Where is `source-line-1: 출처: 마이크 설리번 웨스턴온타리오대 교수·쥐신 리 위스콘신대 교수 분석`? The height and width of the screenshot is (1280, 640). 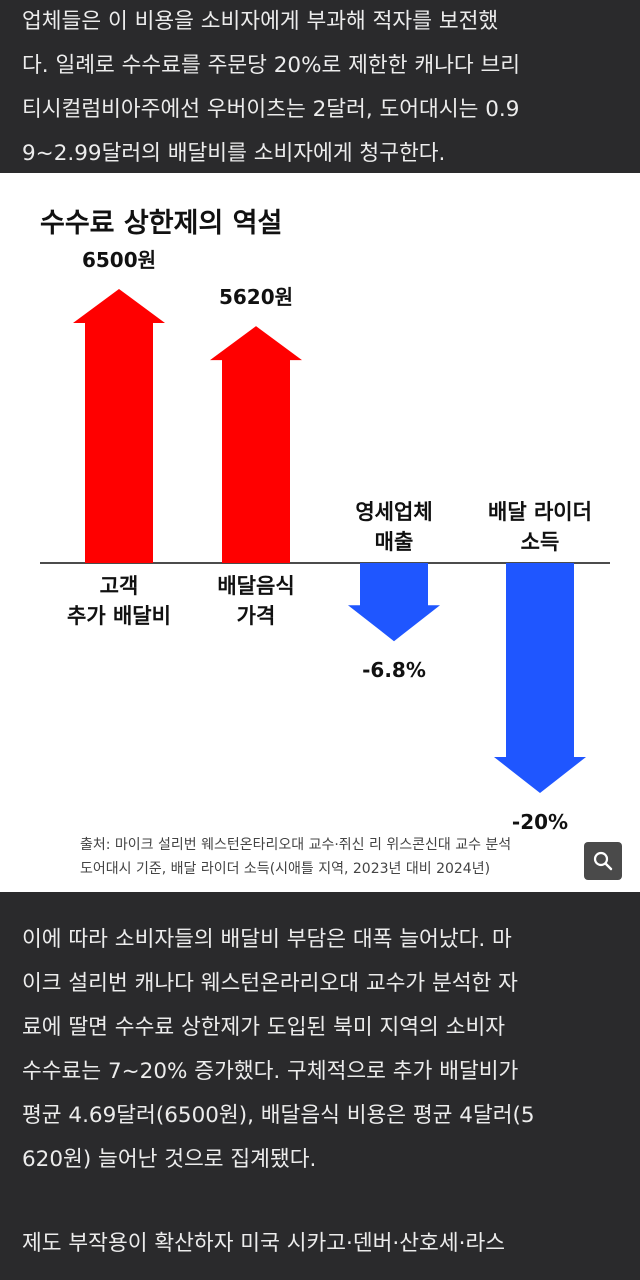
source-line-1: 출처: 마이크 설리번 웨스턴온타리오대 교수·쥐신 리 위스콘신대 교수 분석 is located at coordinates (296, 845).